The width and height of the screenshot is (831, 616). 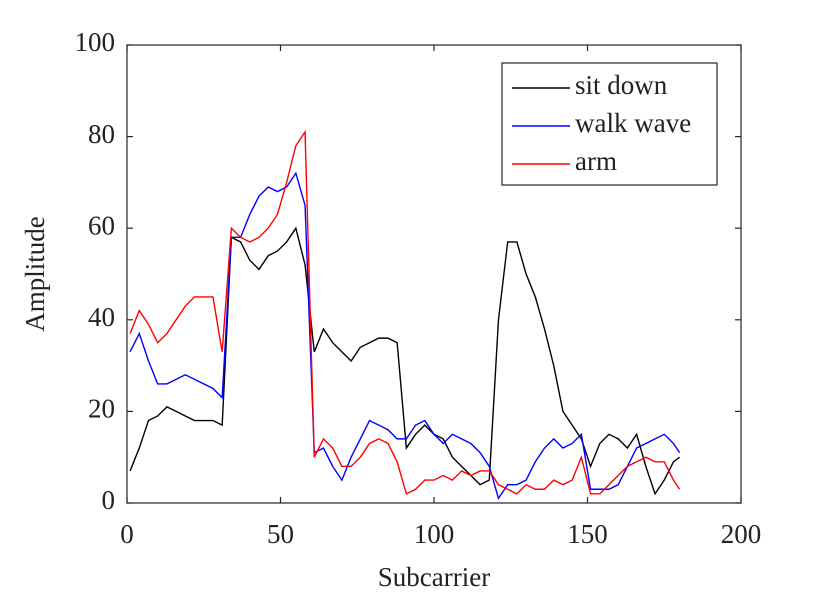 What do you see at coordinates (101, 134) in the screenshot?
I see `y-tick-label: 80` at bounding box center [101, 134].